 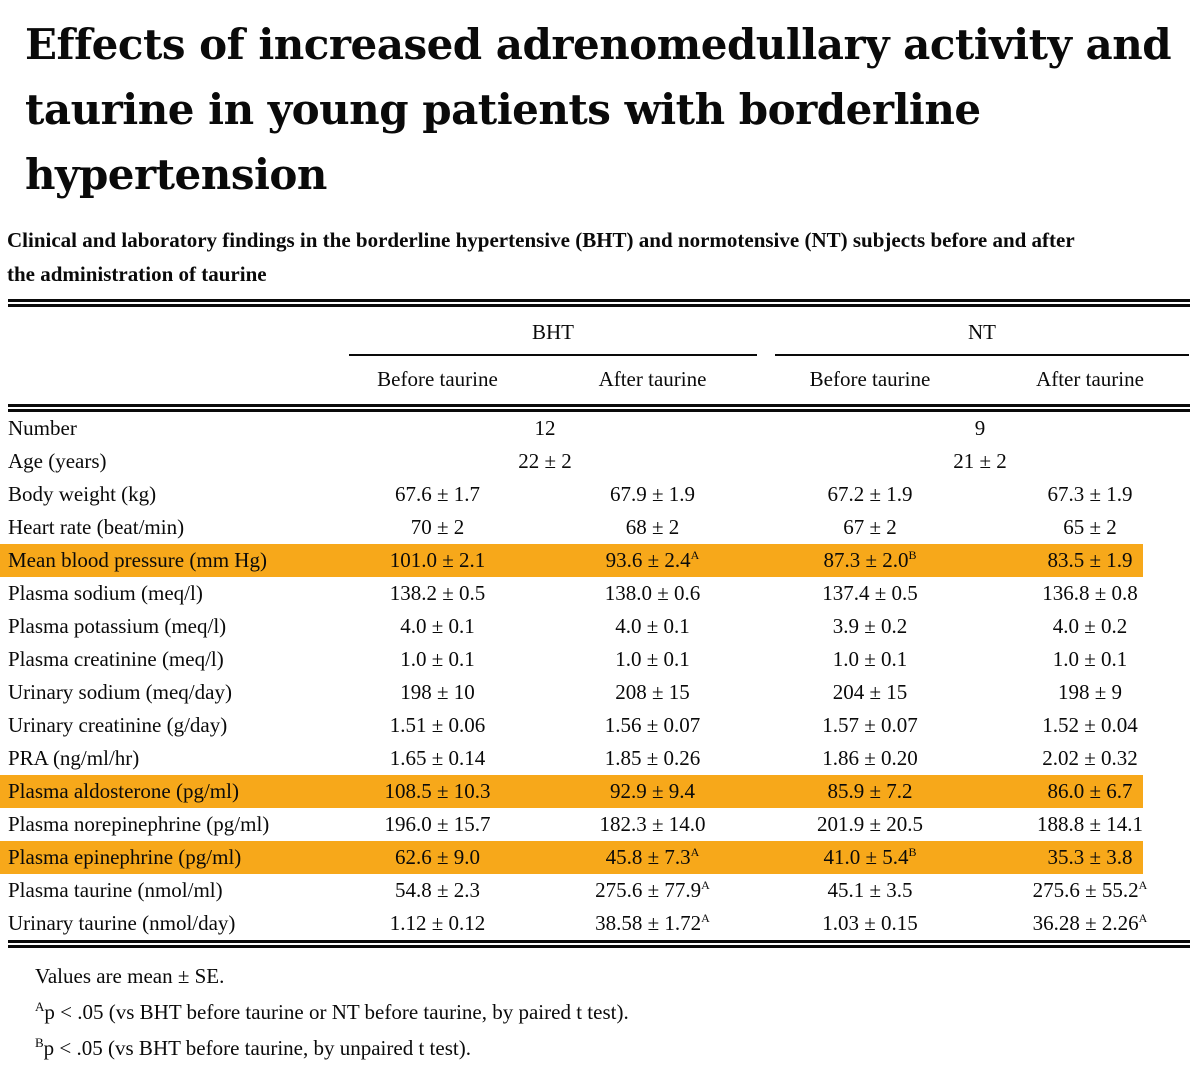 I want to click on value-cell: 67.6 ± 1.7, so click(x=437, y=494).